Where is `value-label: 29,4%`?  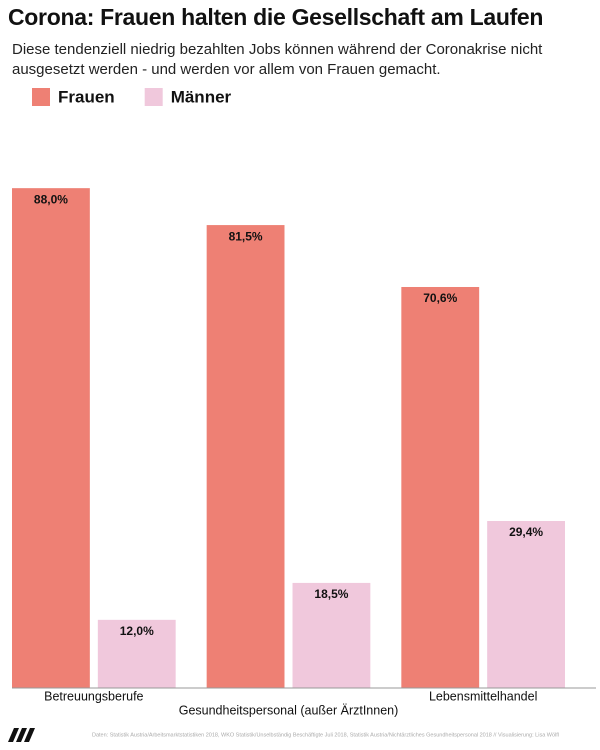
value-label: 29,4% is located at coordinates (526, 532).